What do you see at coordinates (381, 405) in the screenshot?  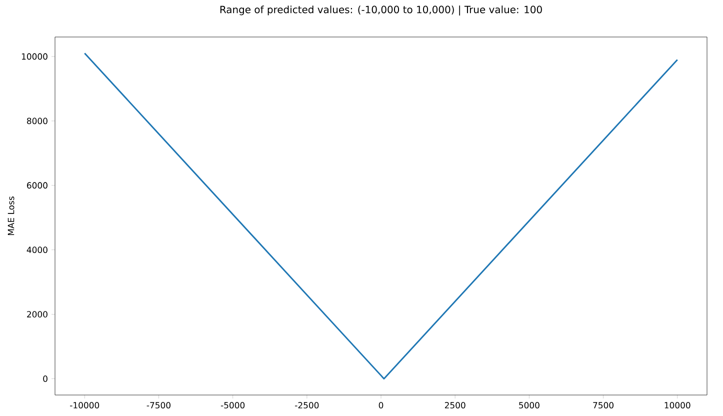 I see `x-tick-label: 0` at bounding box center [381, 405].